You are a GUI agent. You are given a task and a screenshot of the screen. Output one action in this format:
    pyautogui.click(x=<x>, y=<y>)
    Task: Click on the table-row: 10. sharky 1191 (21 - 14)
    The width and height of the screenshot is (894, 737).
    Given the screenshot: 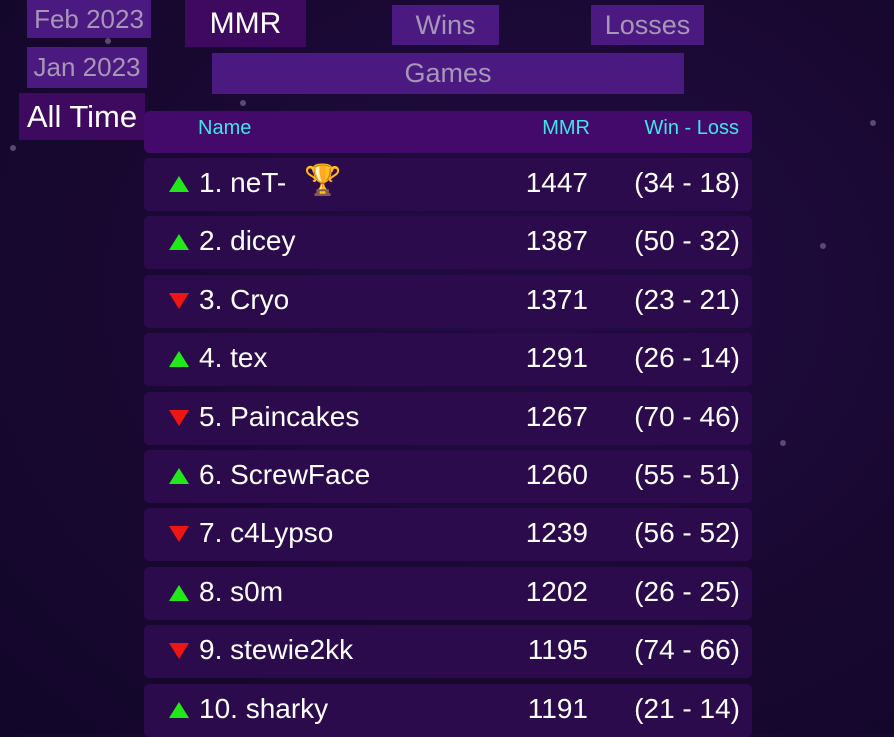 What is the action you would take?
    pyautogui.click(x=448, y=710)
    